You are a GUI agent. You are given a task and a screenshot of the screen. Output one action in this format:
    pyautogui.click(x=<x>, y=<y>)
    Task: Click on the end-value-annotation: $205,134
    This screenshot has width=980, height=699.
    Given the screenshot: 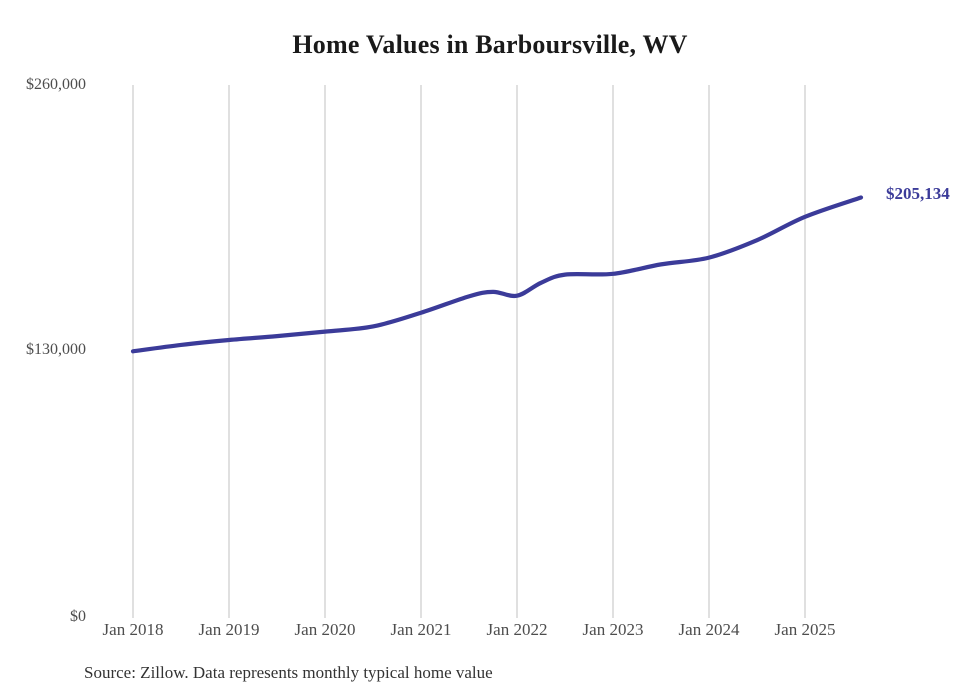 What is the action you would take?
    pyautogui.click(x=918, y=194)
    